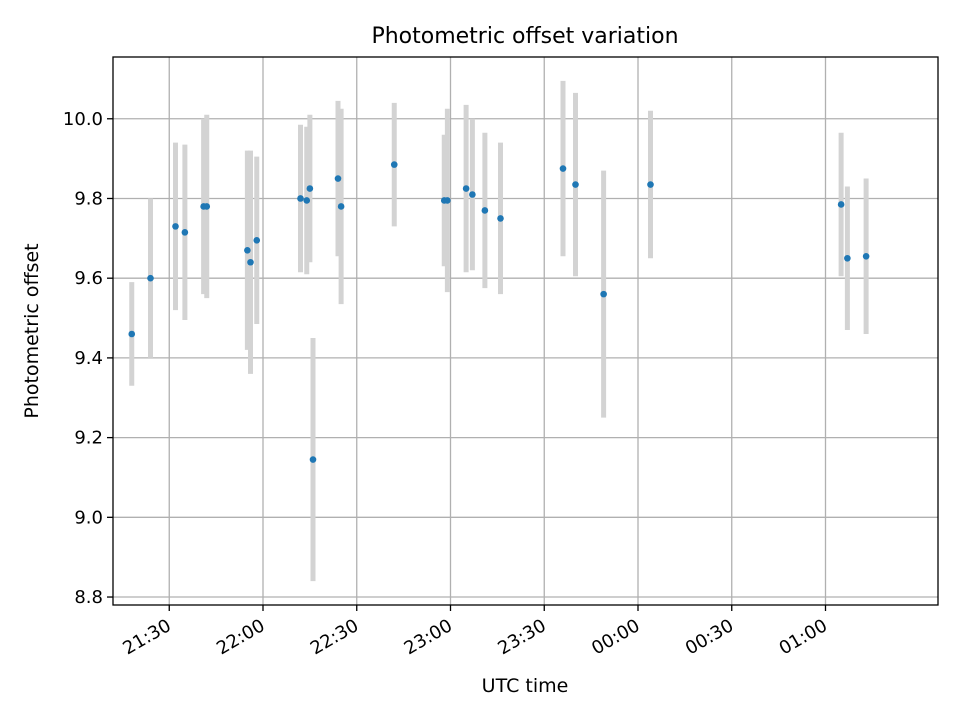 The width and height of the screenshot is (960, 720). I want to click on y-tick-label: 9.2, so click(88, 438).